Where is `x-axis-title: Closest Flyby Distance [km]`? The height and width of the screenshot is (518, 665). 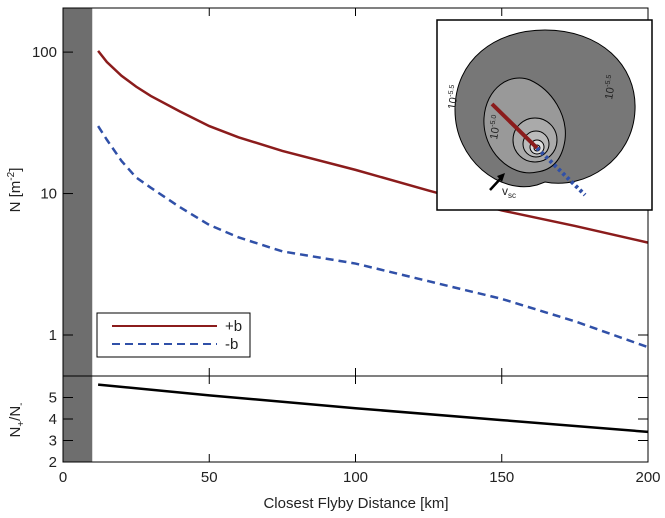 x-axis-title: Closest Flyby Distance [km] is located at coordinates (355, 503).